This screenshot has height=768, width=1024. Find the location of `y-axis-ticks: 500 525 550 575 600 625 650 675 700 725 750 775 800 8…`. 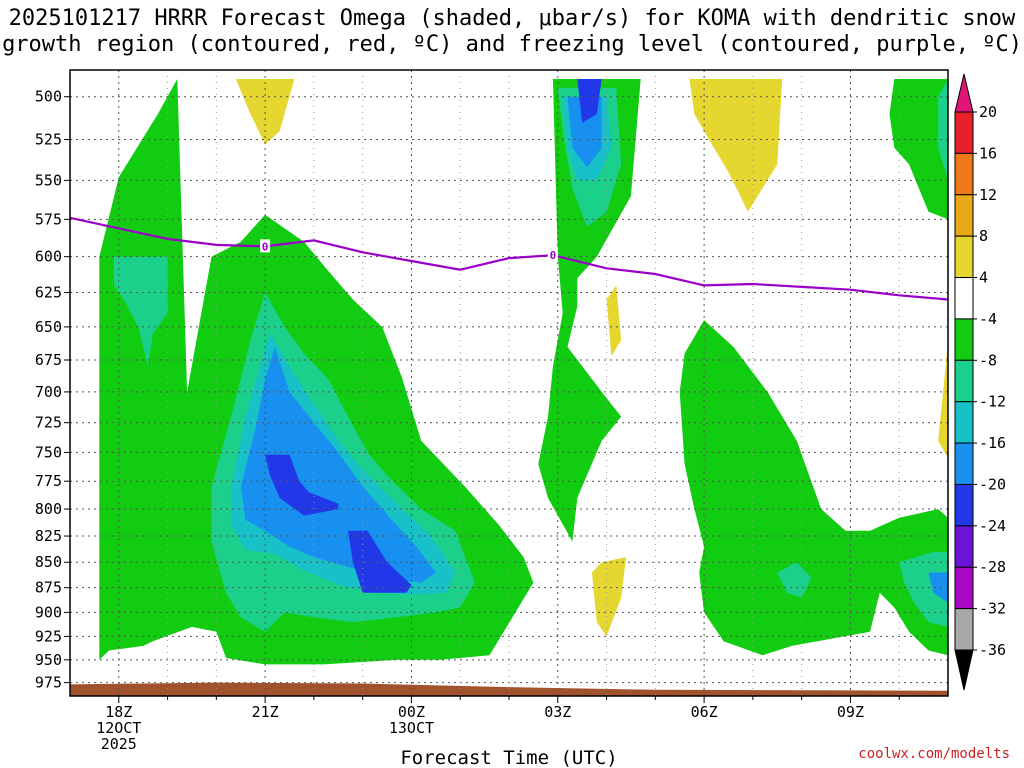

y-axis-ticks: 500 525 550 575 600 625 650 675 700 725 750 775 800 8… is located at coordinates (52, 390).